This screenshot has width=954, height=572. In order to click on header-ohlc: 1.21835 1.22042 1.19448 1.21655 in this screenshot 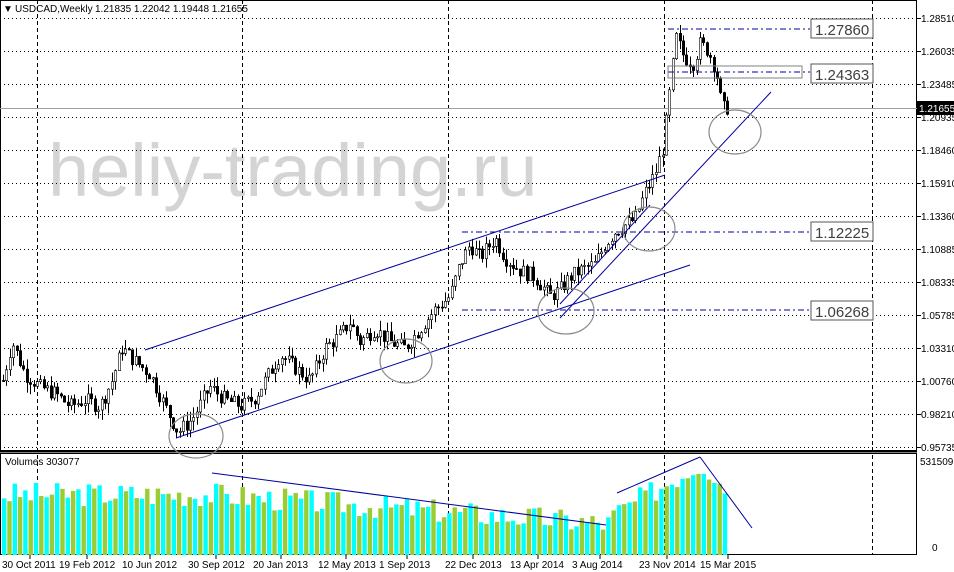, I will do `click(171, 9)`.